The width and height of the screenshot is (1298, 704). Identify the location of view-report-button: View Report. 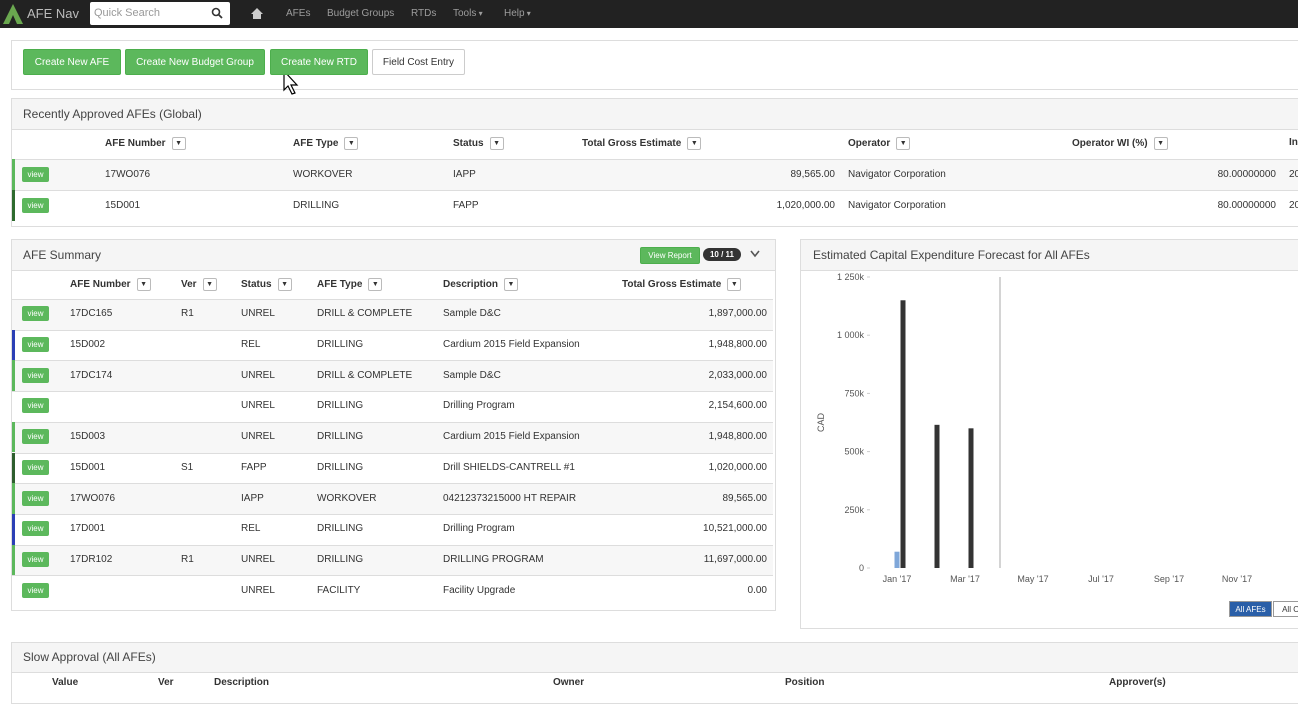
(670, 255).